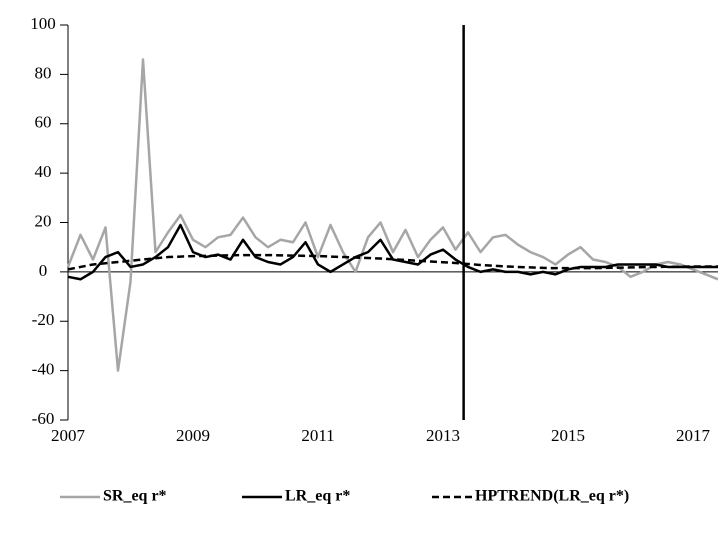  Describe the element at coordinates (43, 171) in the screenshot. I see `y-tick-label: 40` at that location.